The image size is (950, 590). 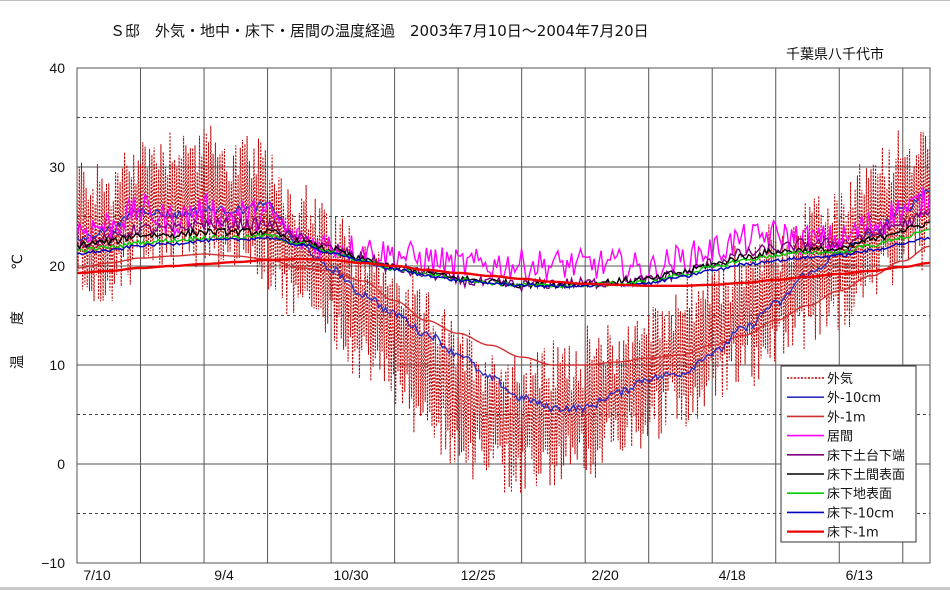 I want to click on y-tick-label: 0, so click(x=61, y=464).